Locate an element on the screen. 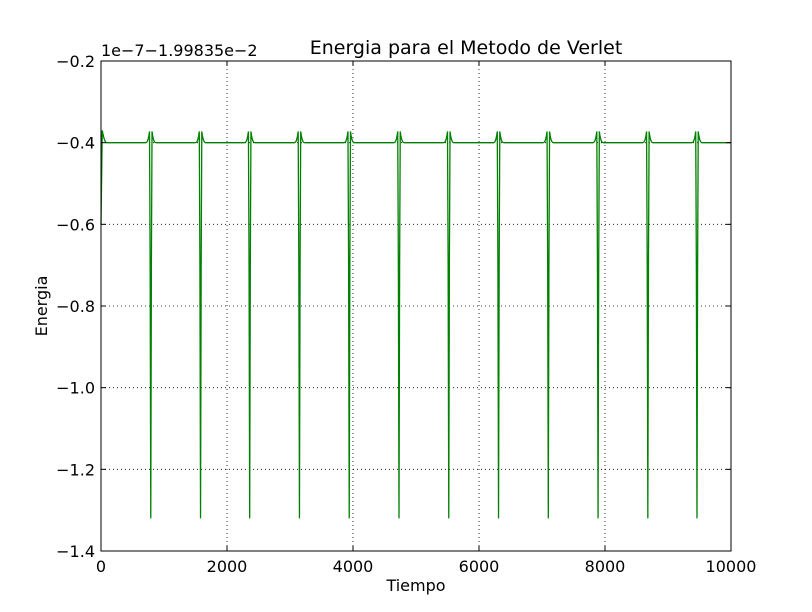 The image size is (812, 612). x-tick-label: 2000 is located at coordinates (227, 566).